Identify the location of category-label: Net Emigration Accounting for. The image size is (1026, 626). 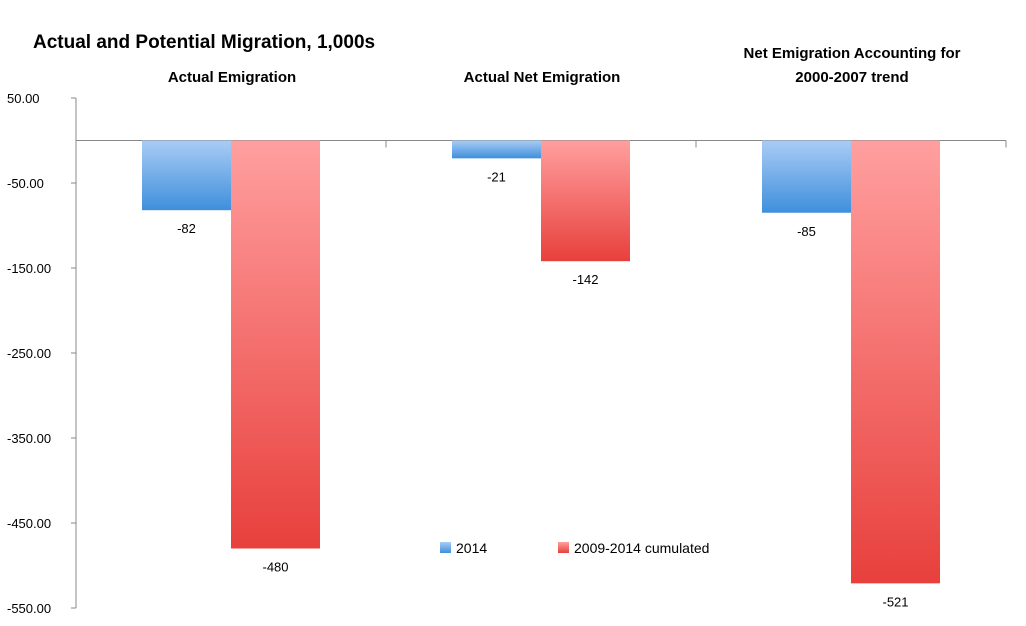
(852, 53).